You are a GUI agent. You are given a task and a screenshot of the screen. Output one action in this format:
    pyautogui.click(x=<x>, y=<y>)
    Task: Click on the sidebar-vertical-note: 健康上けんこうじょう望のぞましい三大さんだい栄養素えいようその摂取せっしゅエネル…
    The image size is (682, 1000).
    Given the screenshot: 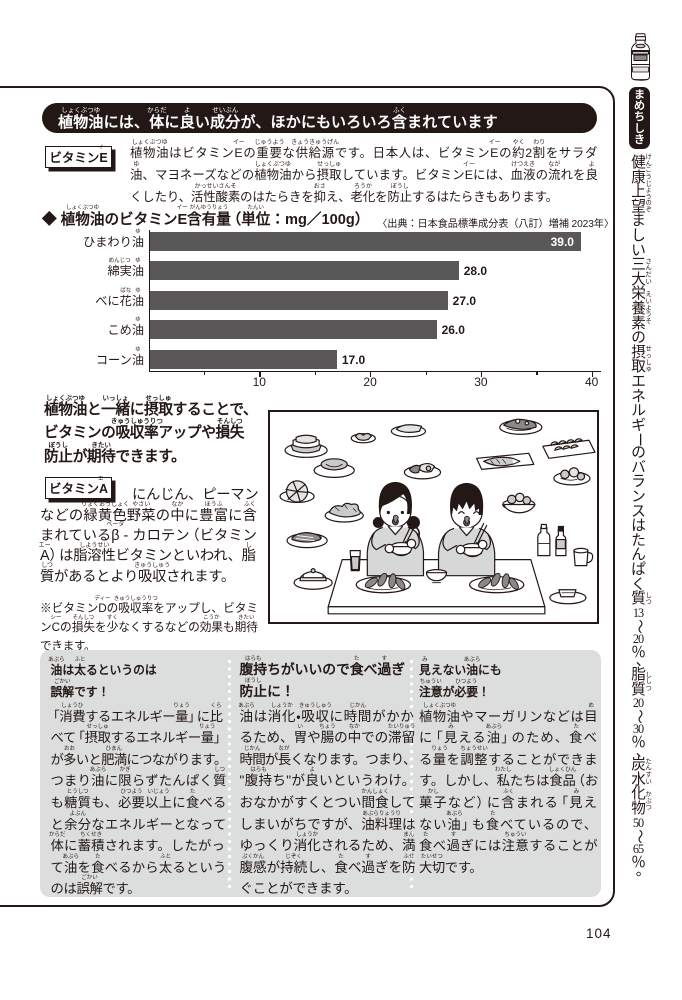 What is the action you would take?
    pyautogui.click(x=641, y=516)
    